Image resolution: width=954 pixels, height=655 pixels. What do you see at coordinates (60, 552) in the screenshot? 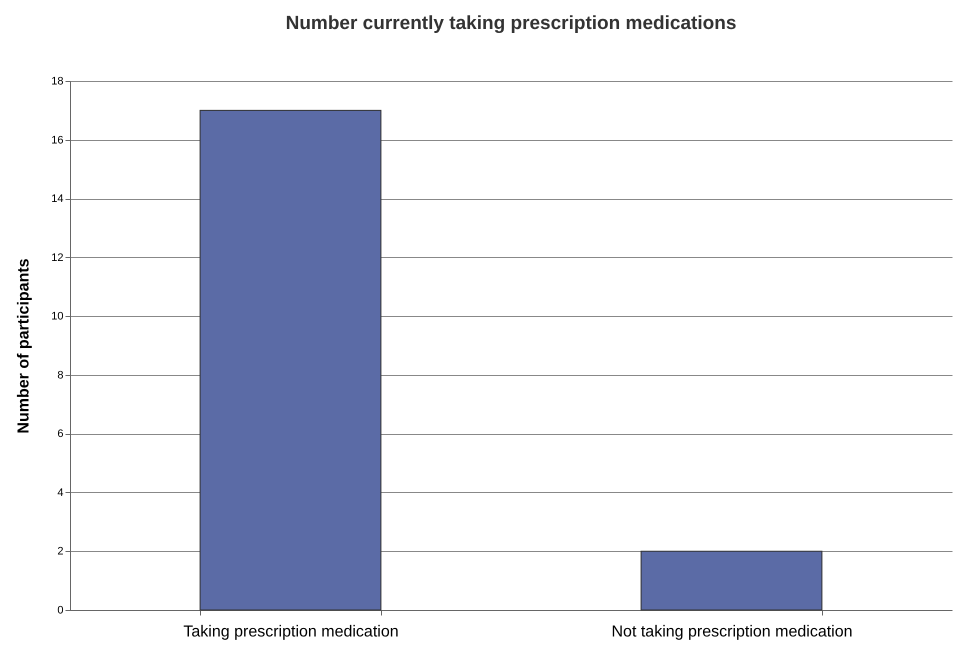
I see `y-tick-label: 2` at bounding box center [60, 552].